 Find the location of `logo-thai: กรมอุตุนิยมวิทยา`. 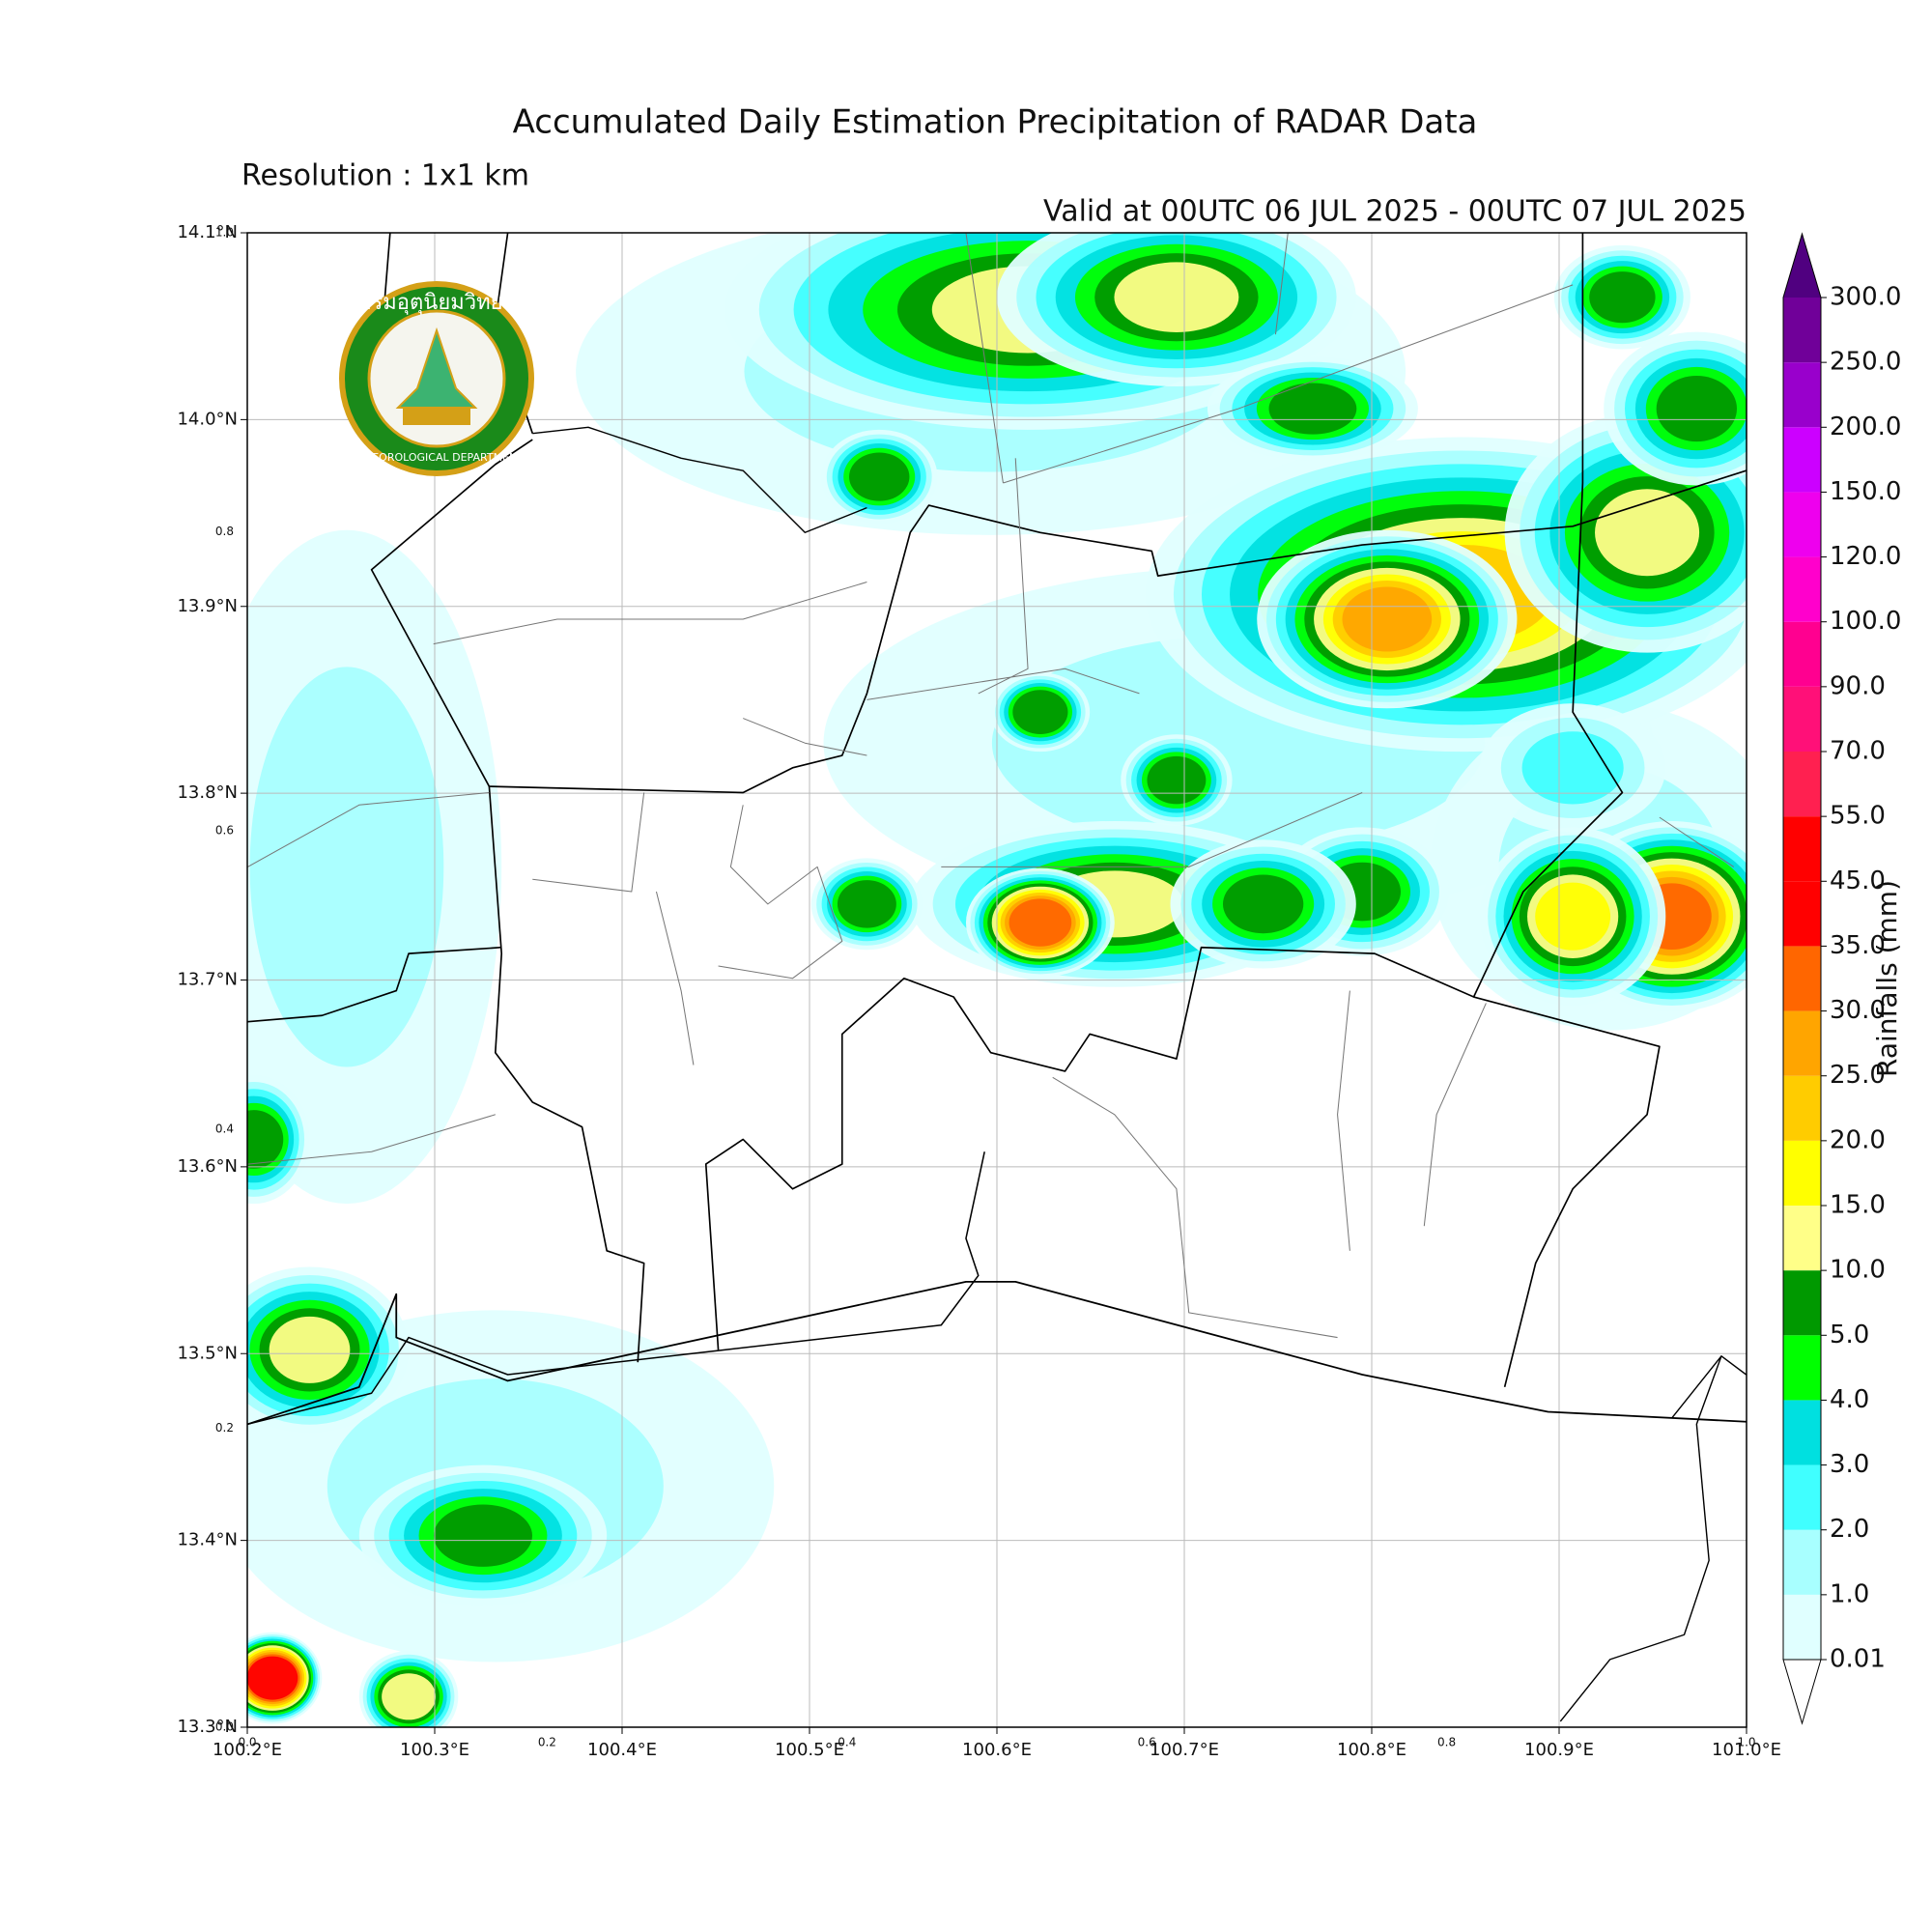

logo-thai: กรมอุตุนิยมวิทยา is located at coordinates (436, 303).